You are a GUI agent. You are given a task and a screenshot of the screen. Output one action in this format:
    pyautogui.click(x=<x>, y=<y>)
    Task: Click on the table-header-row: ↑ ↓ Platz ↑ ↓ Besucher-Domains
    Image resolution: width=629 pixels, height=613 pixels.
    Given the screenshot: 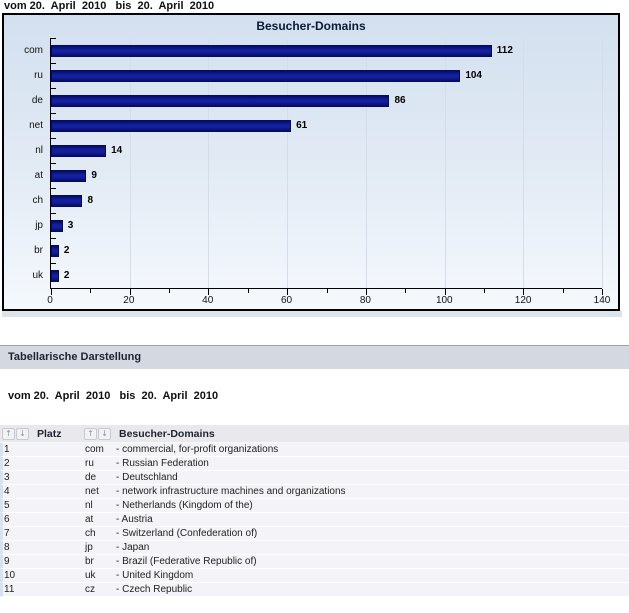 What is the action you would take?
    pyautogui.click(x=314, y=434)
    